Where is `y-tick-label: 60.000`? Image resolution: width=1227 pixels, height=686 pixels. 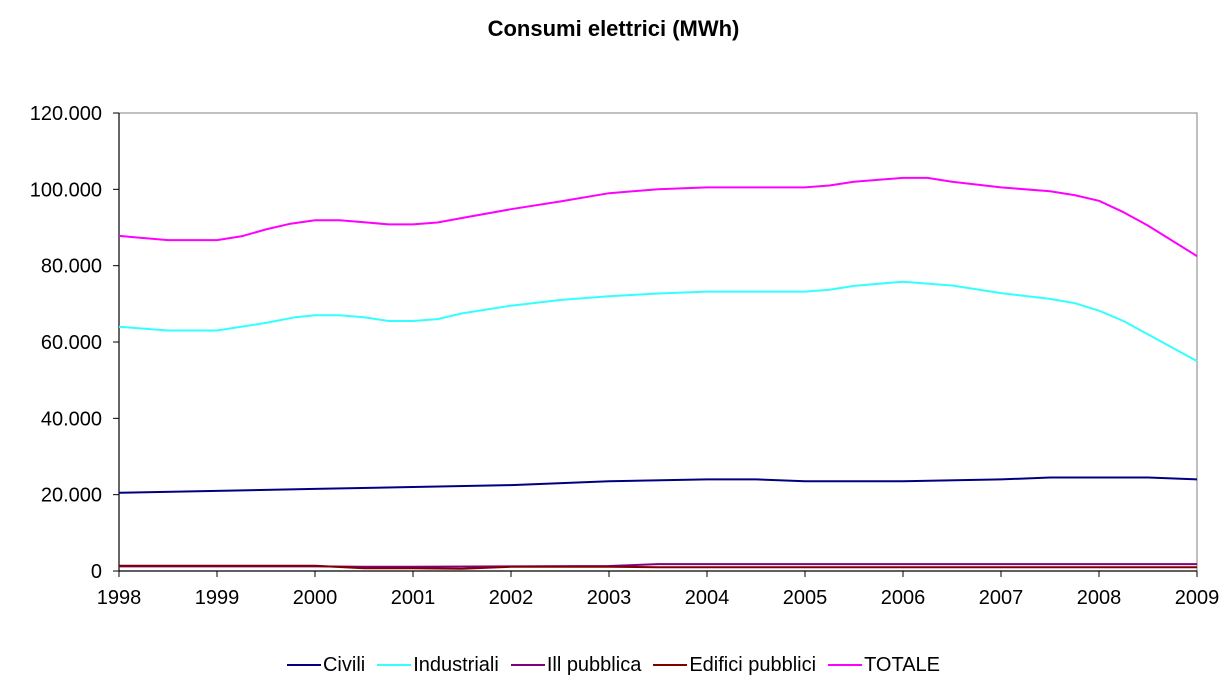
y-tick-label: 60.000 is located at coordinates (71, 343).